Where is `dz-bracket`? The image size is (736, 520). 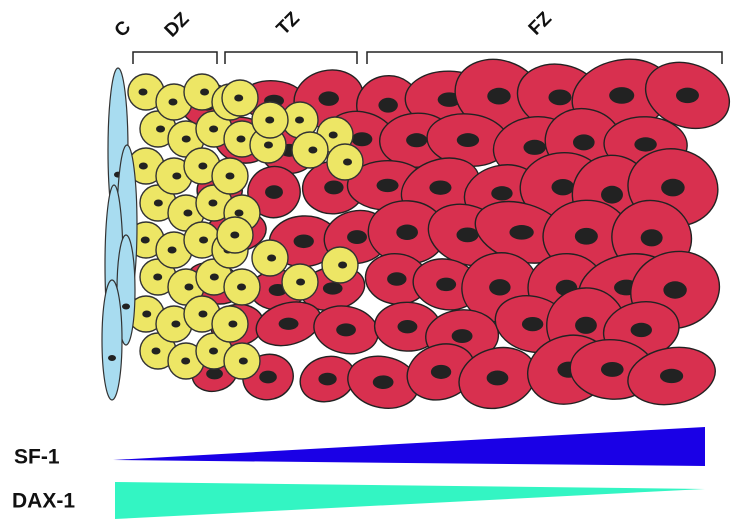
dz-bracket is located at coordinates (175, 57).